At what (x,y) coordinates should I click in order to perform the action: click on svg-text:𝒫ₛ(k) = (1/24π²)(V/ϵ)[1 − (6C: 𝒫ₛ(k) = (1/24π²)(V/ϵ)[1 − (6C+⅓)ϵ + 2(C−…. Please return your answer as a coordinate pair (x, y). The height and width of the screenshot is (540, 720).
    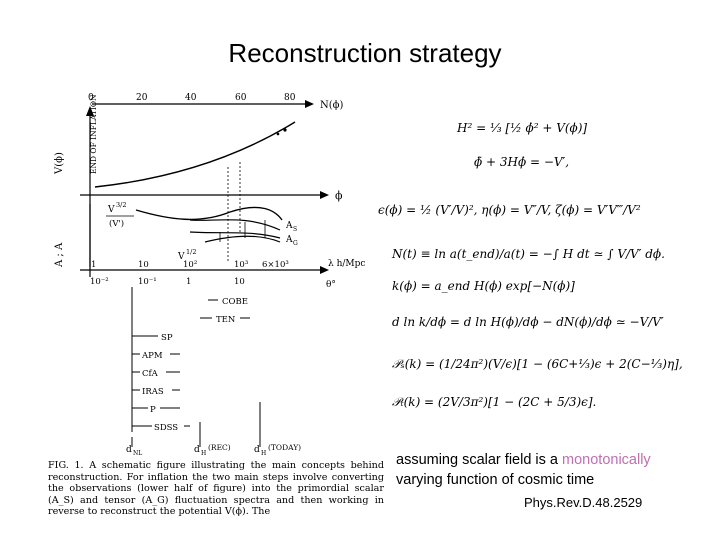
    Looking at the image, I should click on (537, 364).